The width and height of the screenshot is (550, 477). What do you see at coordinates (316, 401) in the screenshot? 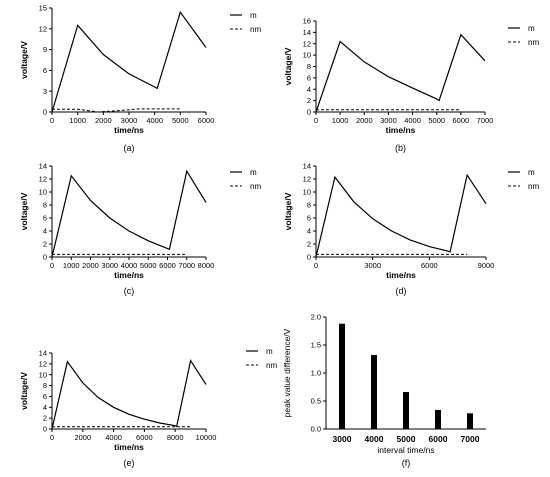
I see `y-tick-label: 0.5` at bounding box center [316, 401].